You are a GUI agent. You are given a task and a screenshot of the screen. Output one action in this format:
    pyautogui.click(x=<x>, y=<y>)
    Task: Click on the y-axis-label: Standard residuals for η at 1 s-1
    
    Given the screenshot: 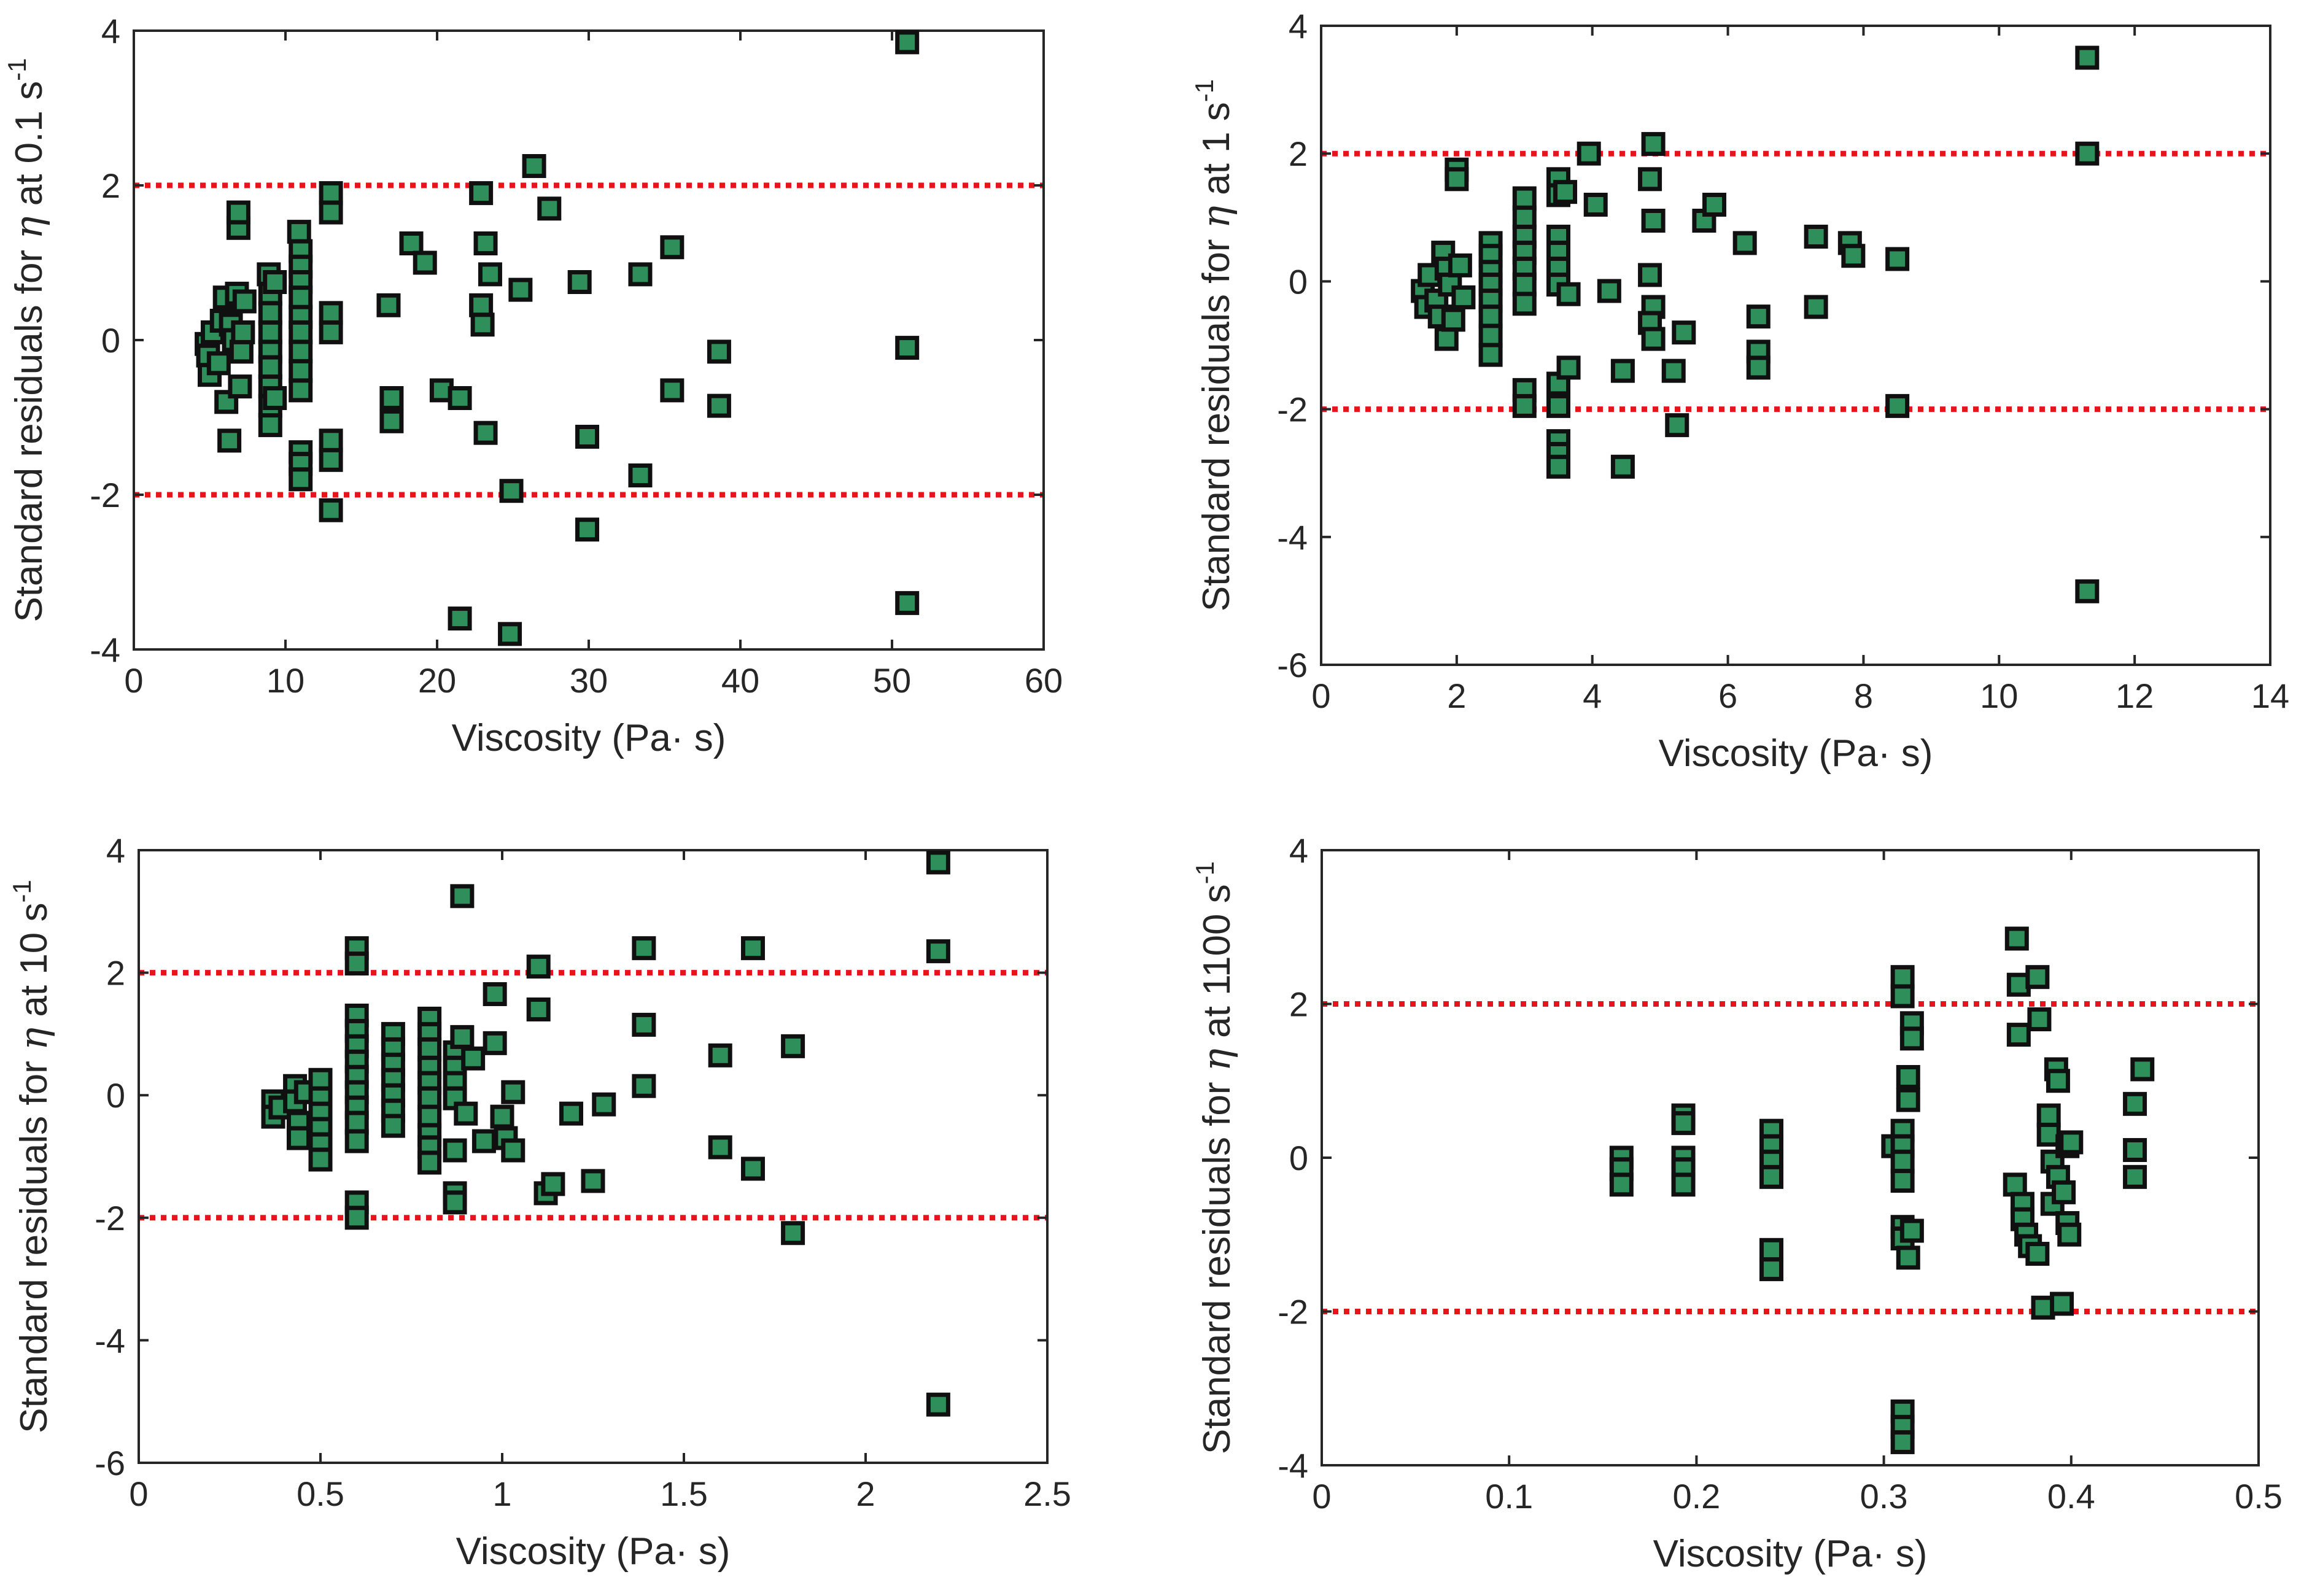 What is the action you would take?
    pyautogui.click(x=1214, y=345)
    